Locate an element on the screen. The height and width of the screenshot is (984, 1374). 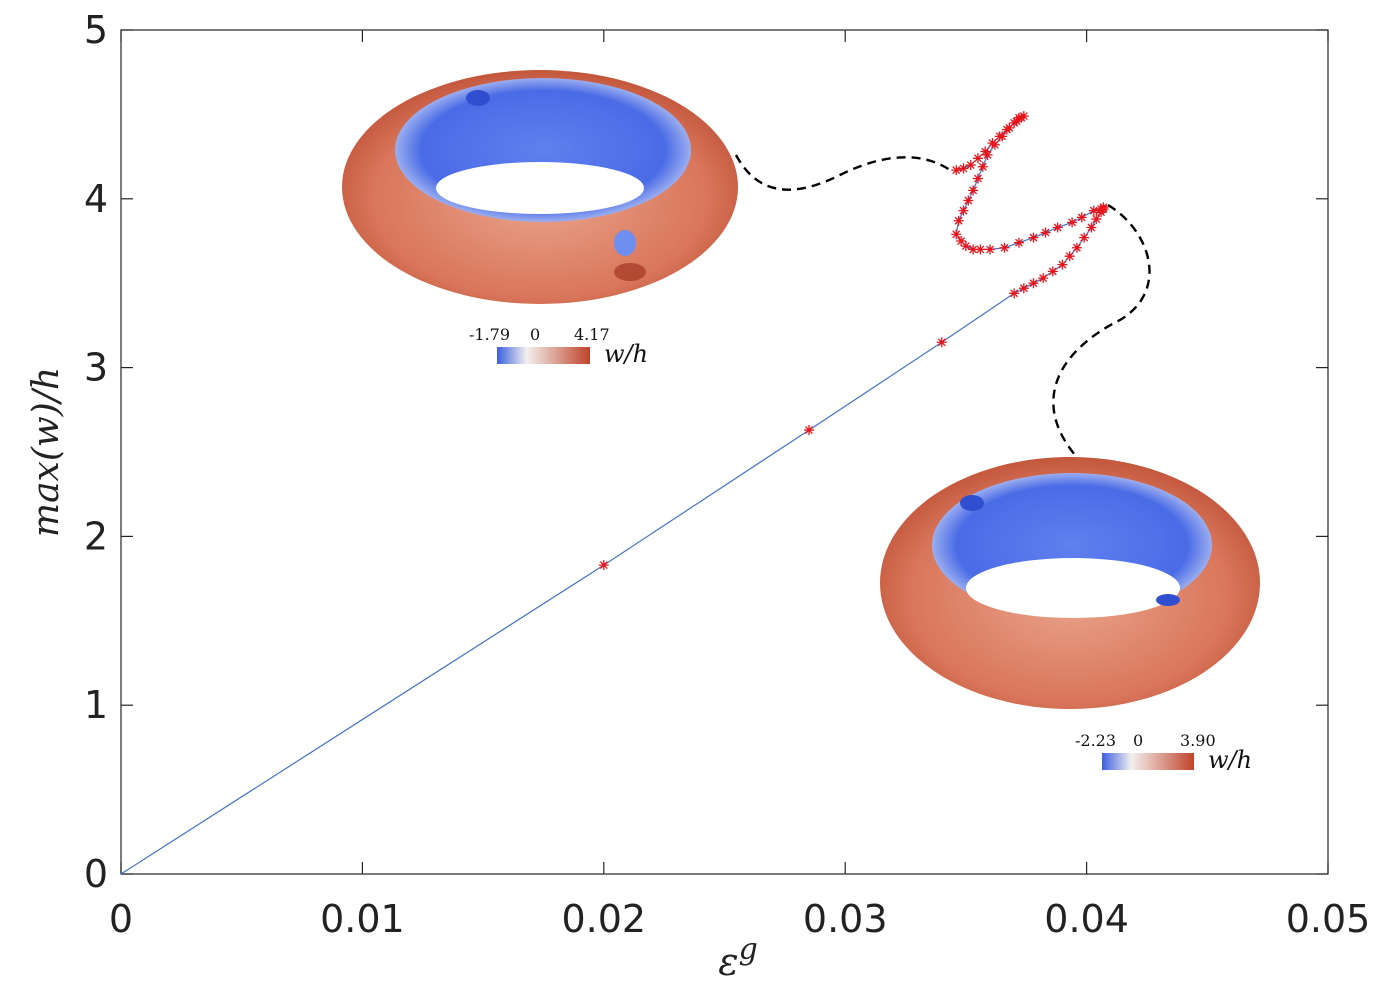
colorbar-upper-unit: w/h is located at coordinates (626, 354).